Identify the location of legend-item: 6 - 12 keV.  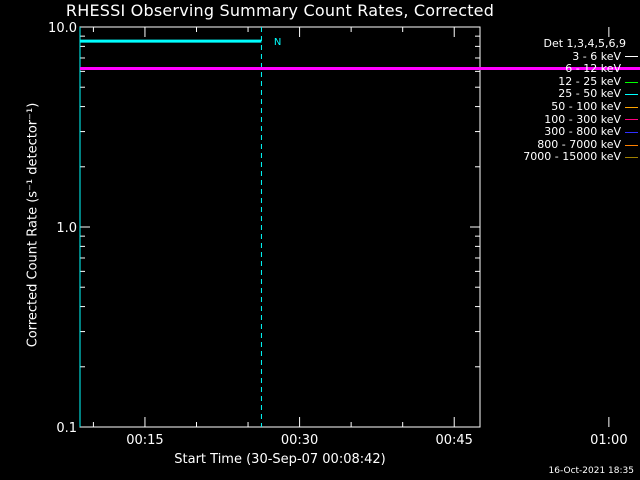
(558, 69).